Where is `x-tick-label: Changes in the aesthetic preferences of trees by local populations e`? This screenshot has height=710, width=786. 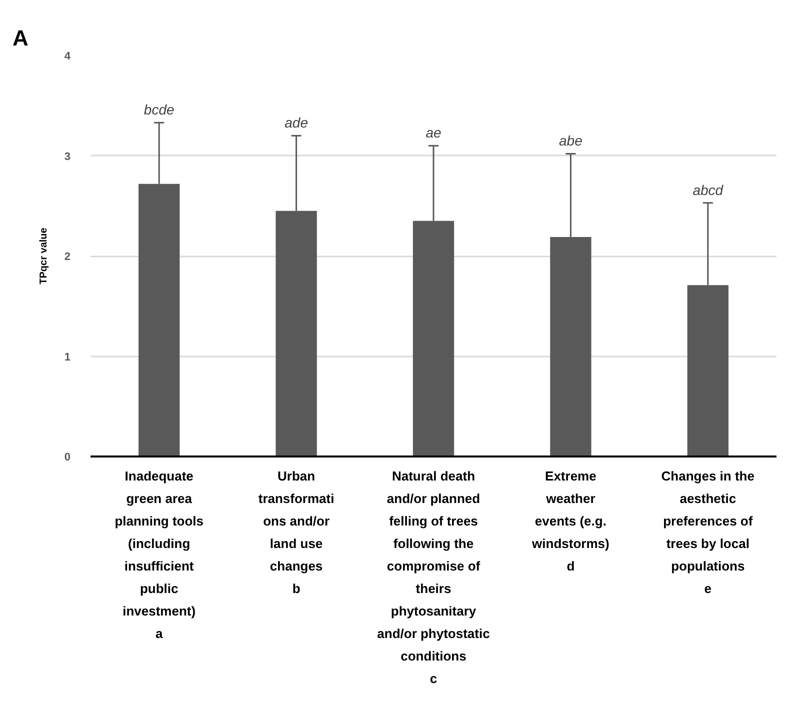
x-tick-label: Changes in the aesthetic preferences of trees by local populations e is located at coordinates (707, 532).